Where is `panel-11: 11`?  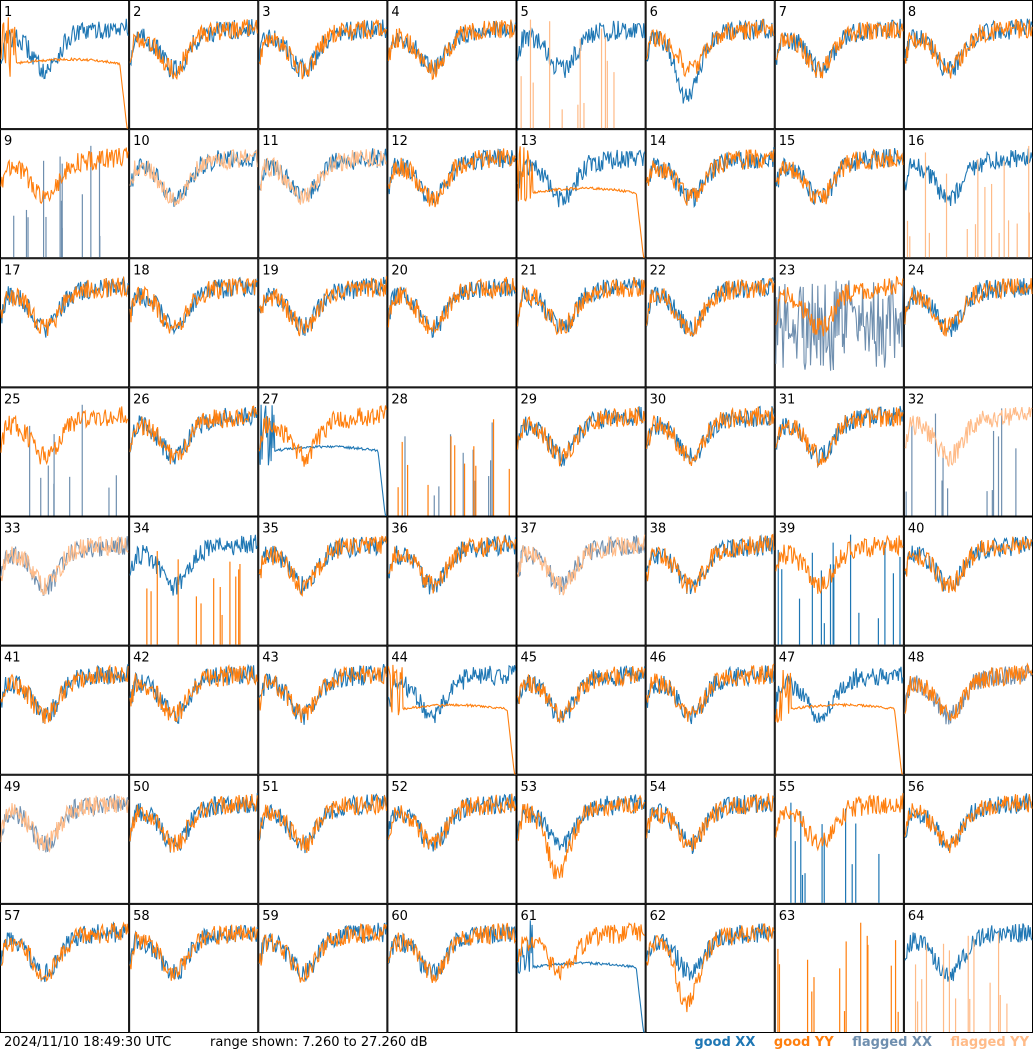 panel-11: 11 is located at coordinates (323, 194).